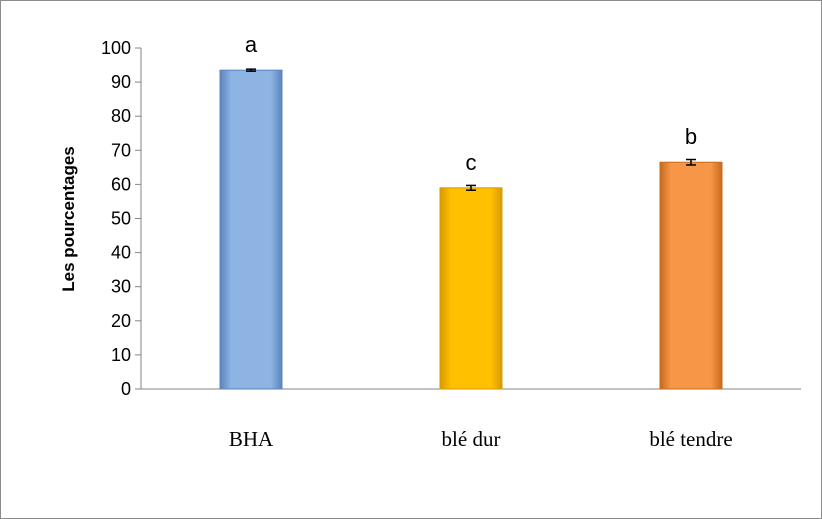  What do you see at coordinates (121, 150) in the screenshot?
I see `y-tick-label: 70` at bounding box center [121, 150].